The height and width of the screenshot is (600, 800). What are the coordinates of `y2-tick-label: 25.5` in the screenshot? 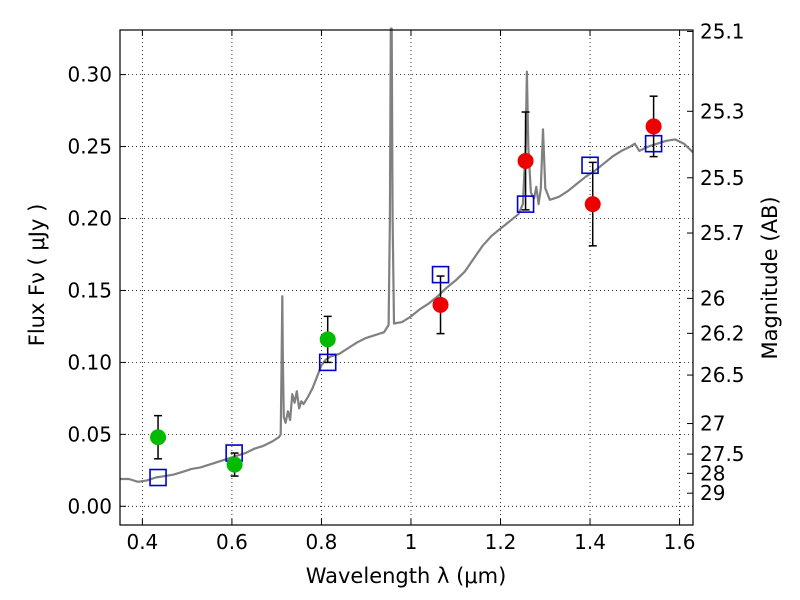 It's located at (722, 178).